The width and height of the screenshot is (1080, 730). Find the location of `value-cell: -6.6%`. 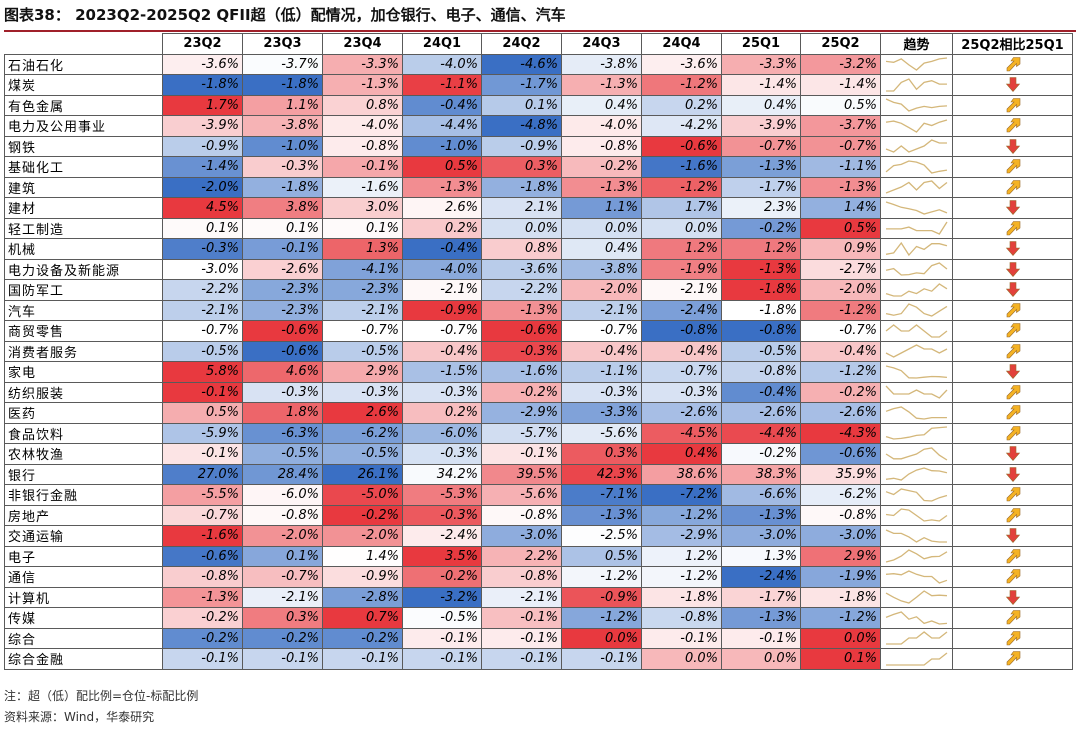

value-cell: -6.6% is located at coordinates (761, 495).